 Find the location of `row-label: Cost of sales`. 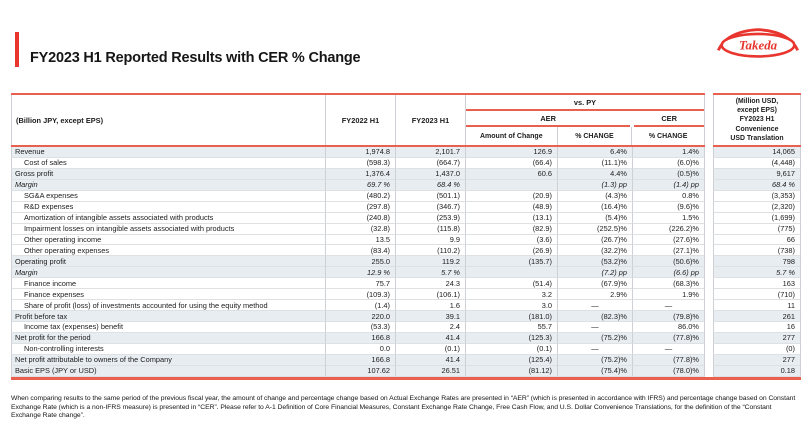

row-label: Cost of sales is located at coordinates (168, 163).